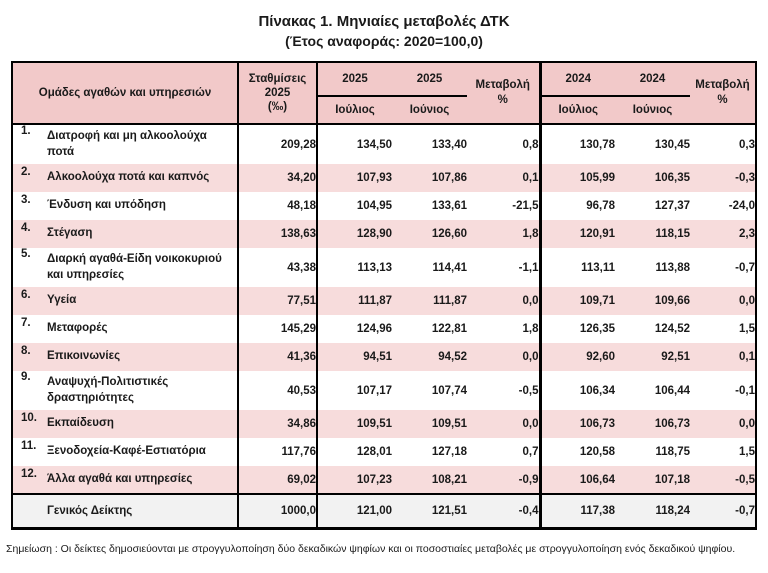  Describe the element at coordinates (745, 390) in the screenshot. I see `change-2024: -0,1` at that location.